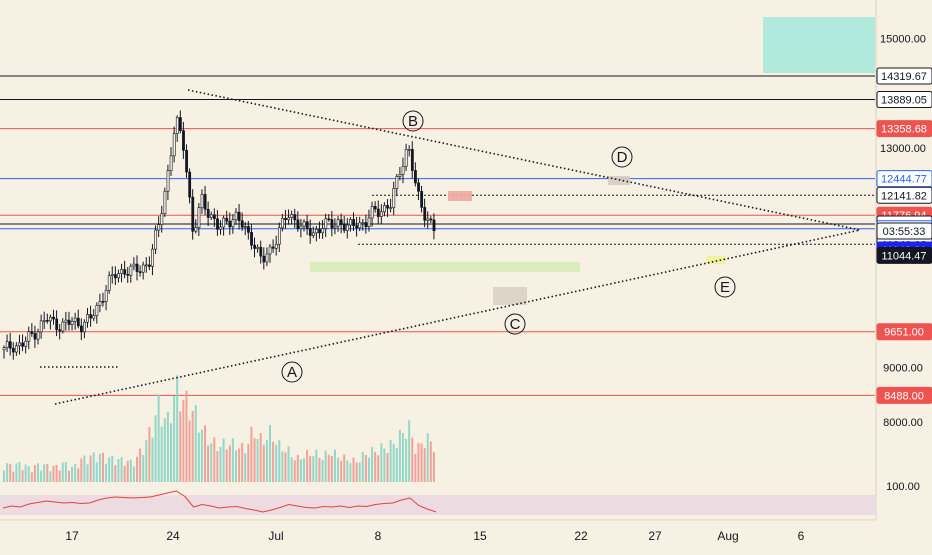  Describe the element at coordinates (219, 501) in the screenshot. I see `rsi-indicator` at that location.